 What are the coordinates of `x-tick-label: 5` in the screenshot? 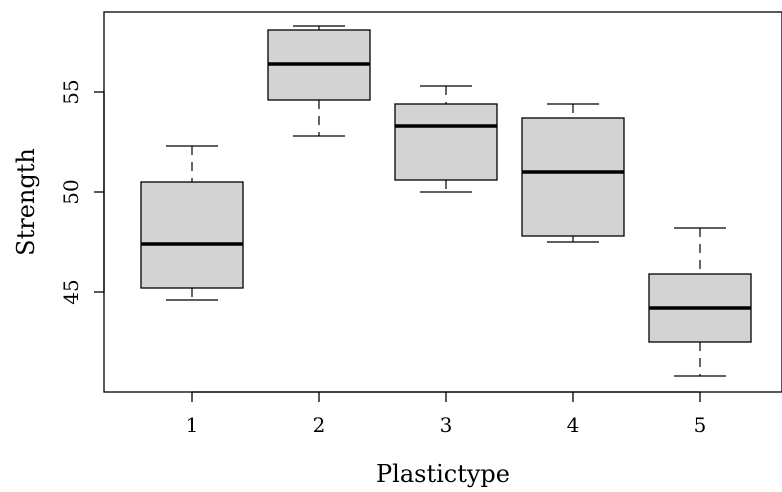 It's located at (700, 425).